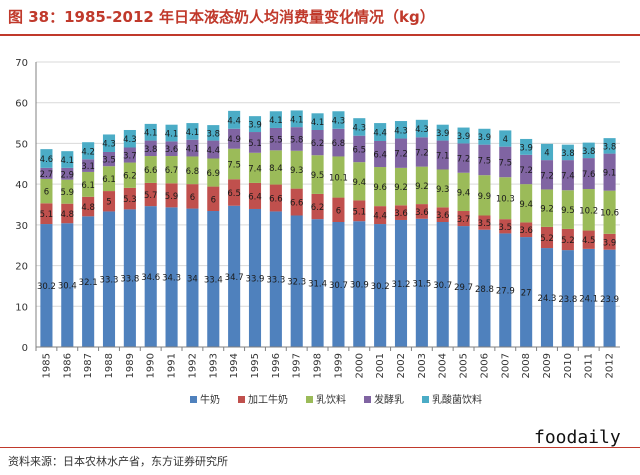  What do you see at coordinates (67, 287) in the screenshot?
I see `data-label: 30.4` at bounding box center [67, 287].